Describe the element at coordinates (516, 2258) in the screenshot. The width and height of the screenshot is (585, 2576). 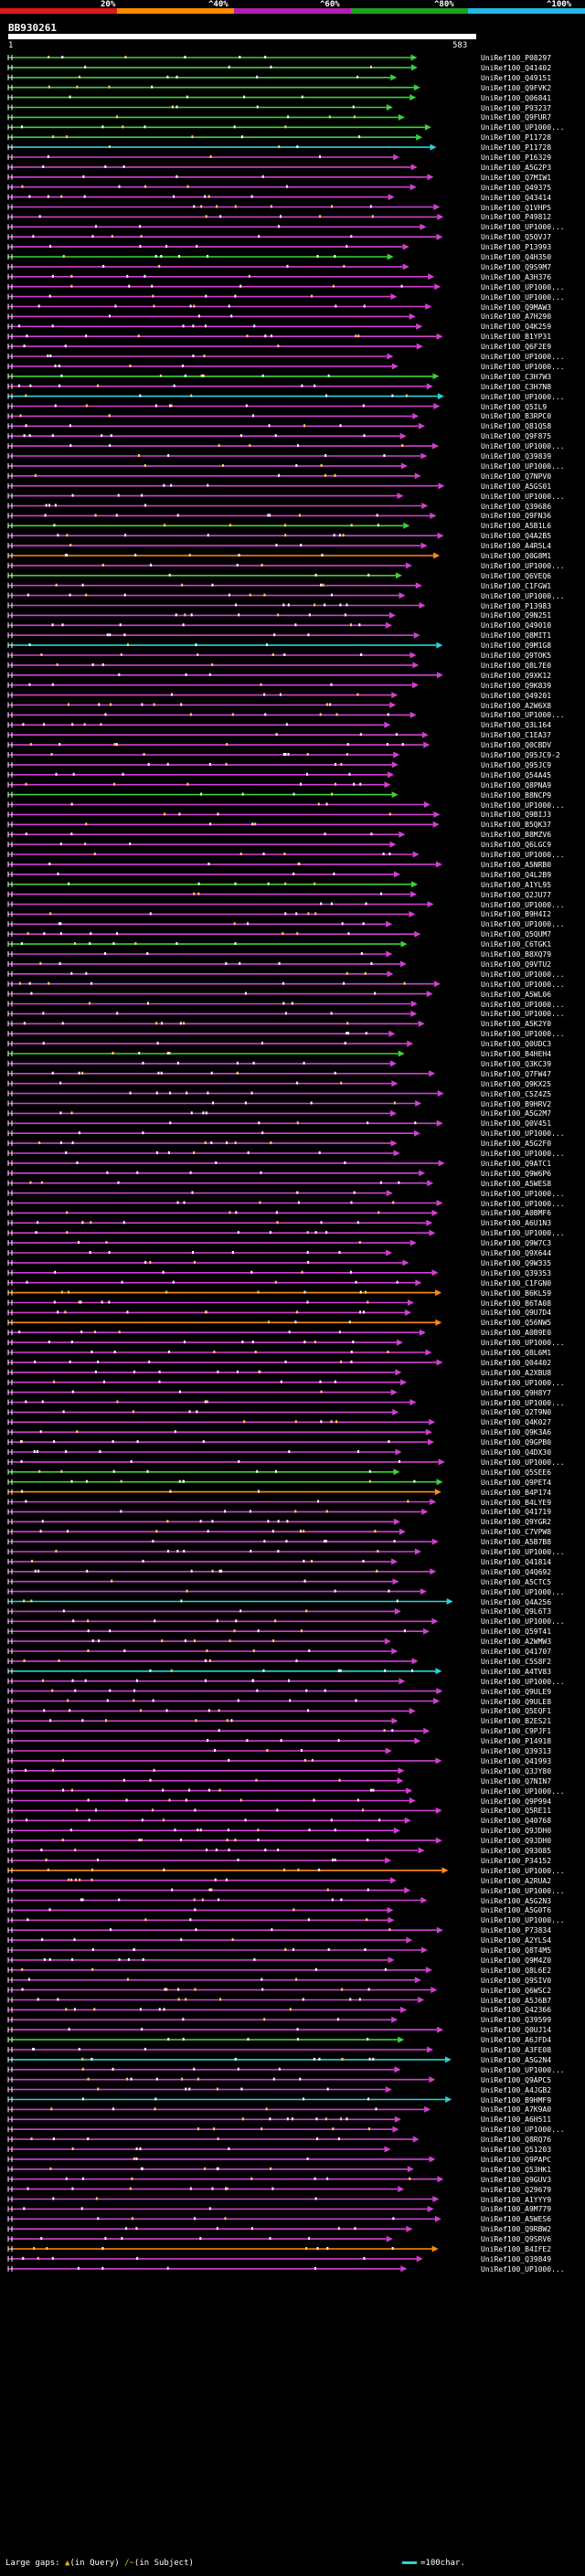
I see `hit-label: UniRef100_Q39849` at that location.